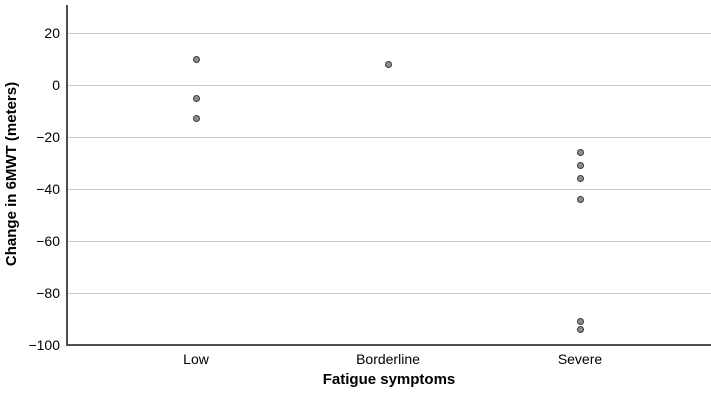 The width and height of the screenshot is (711, 400). Describe the element at coordinates (388, 345) in the screenshot. I see `x-axis-line` at that location.